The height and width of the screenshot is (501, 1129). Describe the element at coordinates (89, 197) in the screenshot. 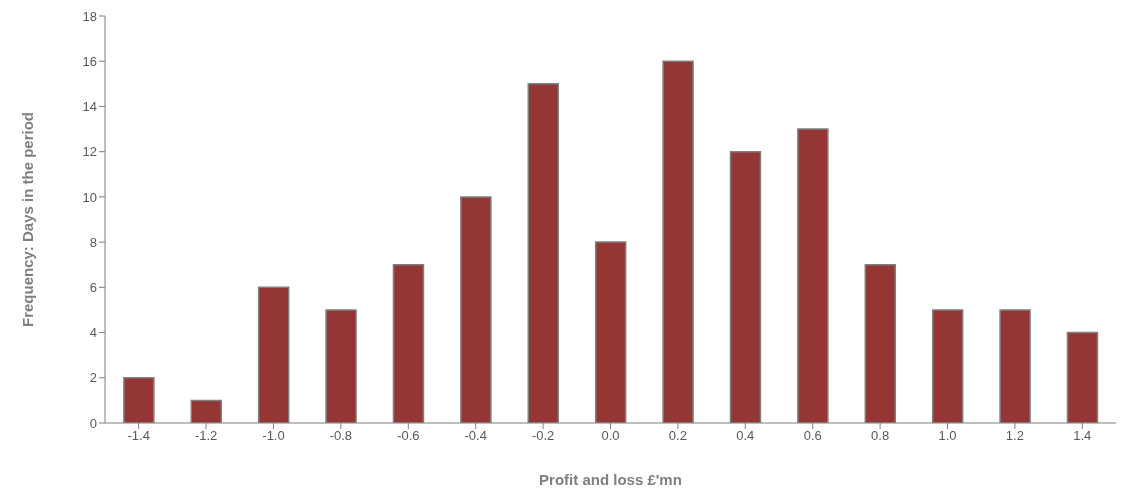

I see `y-tick-label: 10` at that location.